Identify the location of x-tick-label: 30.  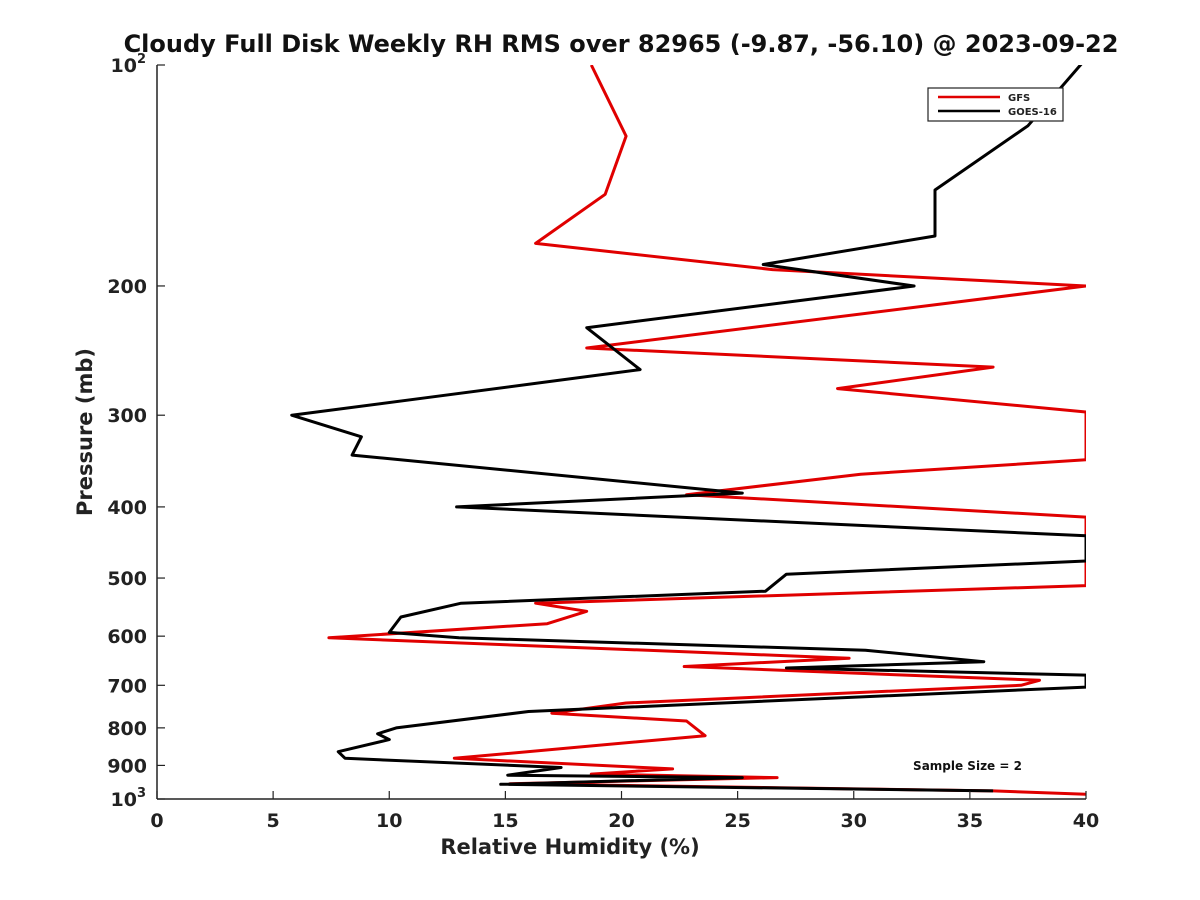
(854, 821).